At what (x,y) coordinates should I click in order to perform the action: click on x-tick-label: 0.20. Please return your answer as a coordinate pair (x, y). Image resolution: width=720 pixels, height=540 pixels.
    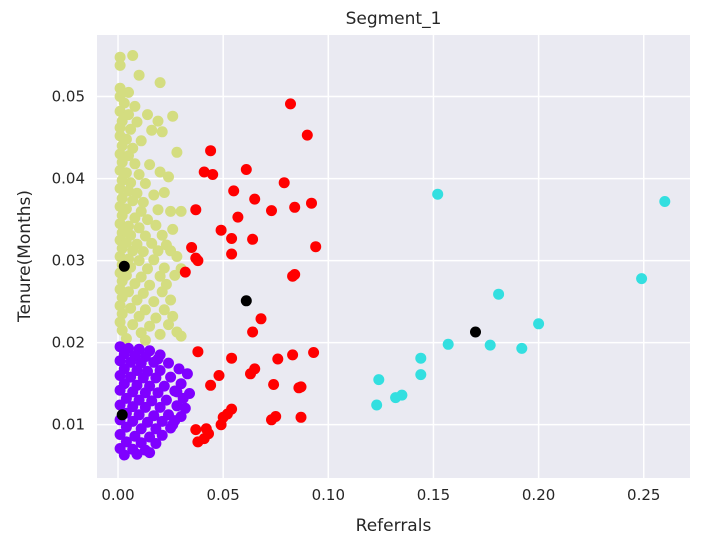
    Looking at the image, I should click on (538, 495).